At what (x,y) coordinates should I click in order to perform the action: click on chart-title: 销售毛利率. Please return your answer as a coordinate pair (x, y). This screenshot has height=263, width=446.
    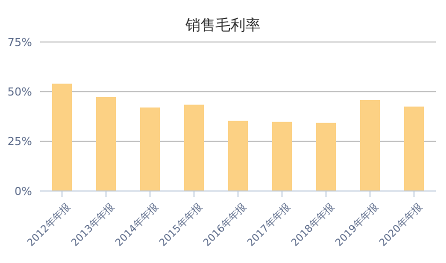
    Looking at the image, I should click on (223, 25).